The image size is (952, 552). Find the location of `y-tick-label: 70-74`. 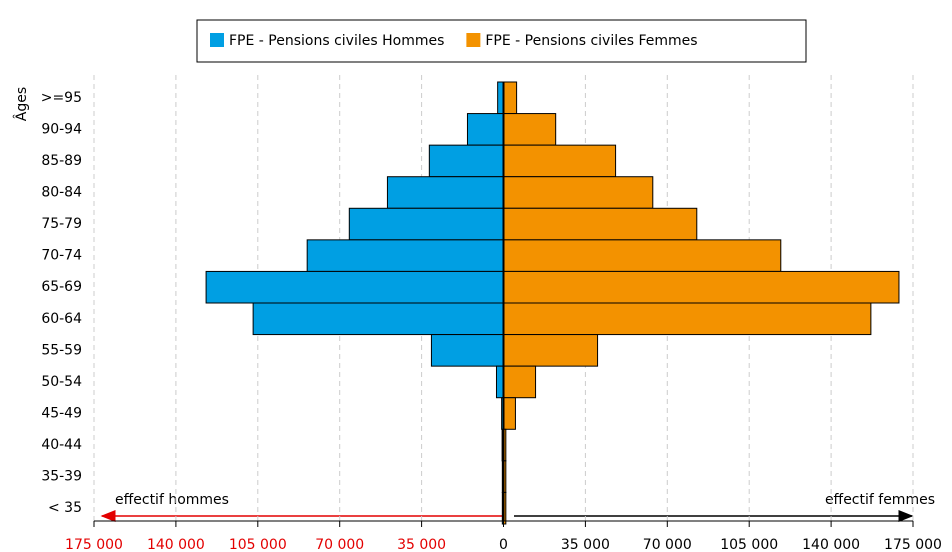

y-tick-label: 70-74 is located at coordinates (61, 256).